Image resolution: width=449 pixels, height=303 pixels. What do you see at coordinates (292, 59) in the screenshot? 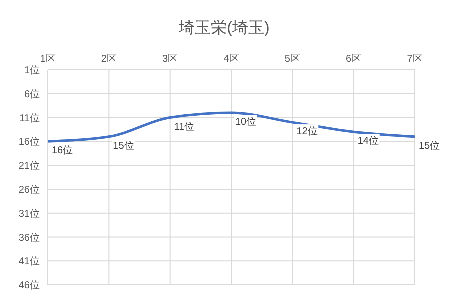
I see `x-tick-label: 5区` at bounding box center [292, 59].